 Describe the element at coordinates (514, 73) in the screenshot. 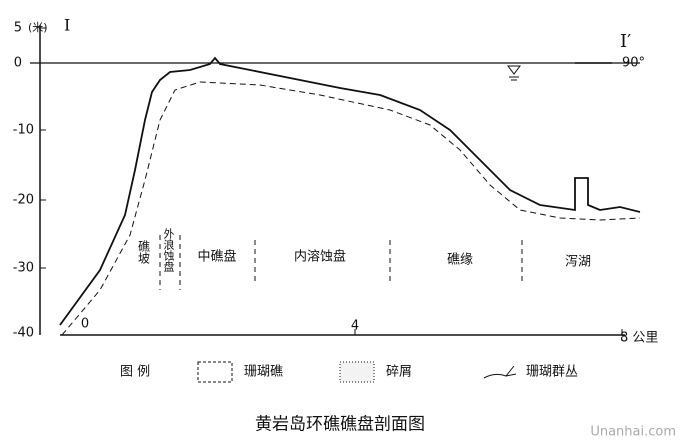

I see `water-level-symbol` at that location.